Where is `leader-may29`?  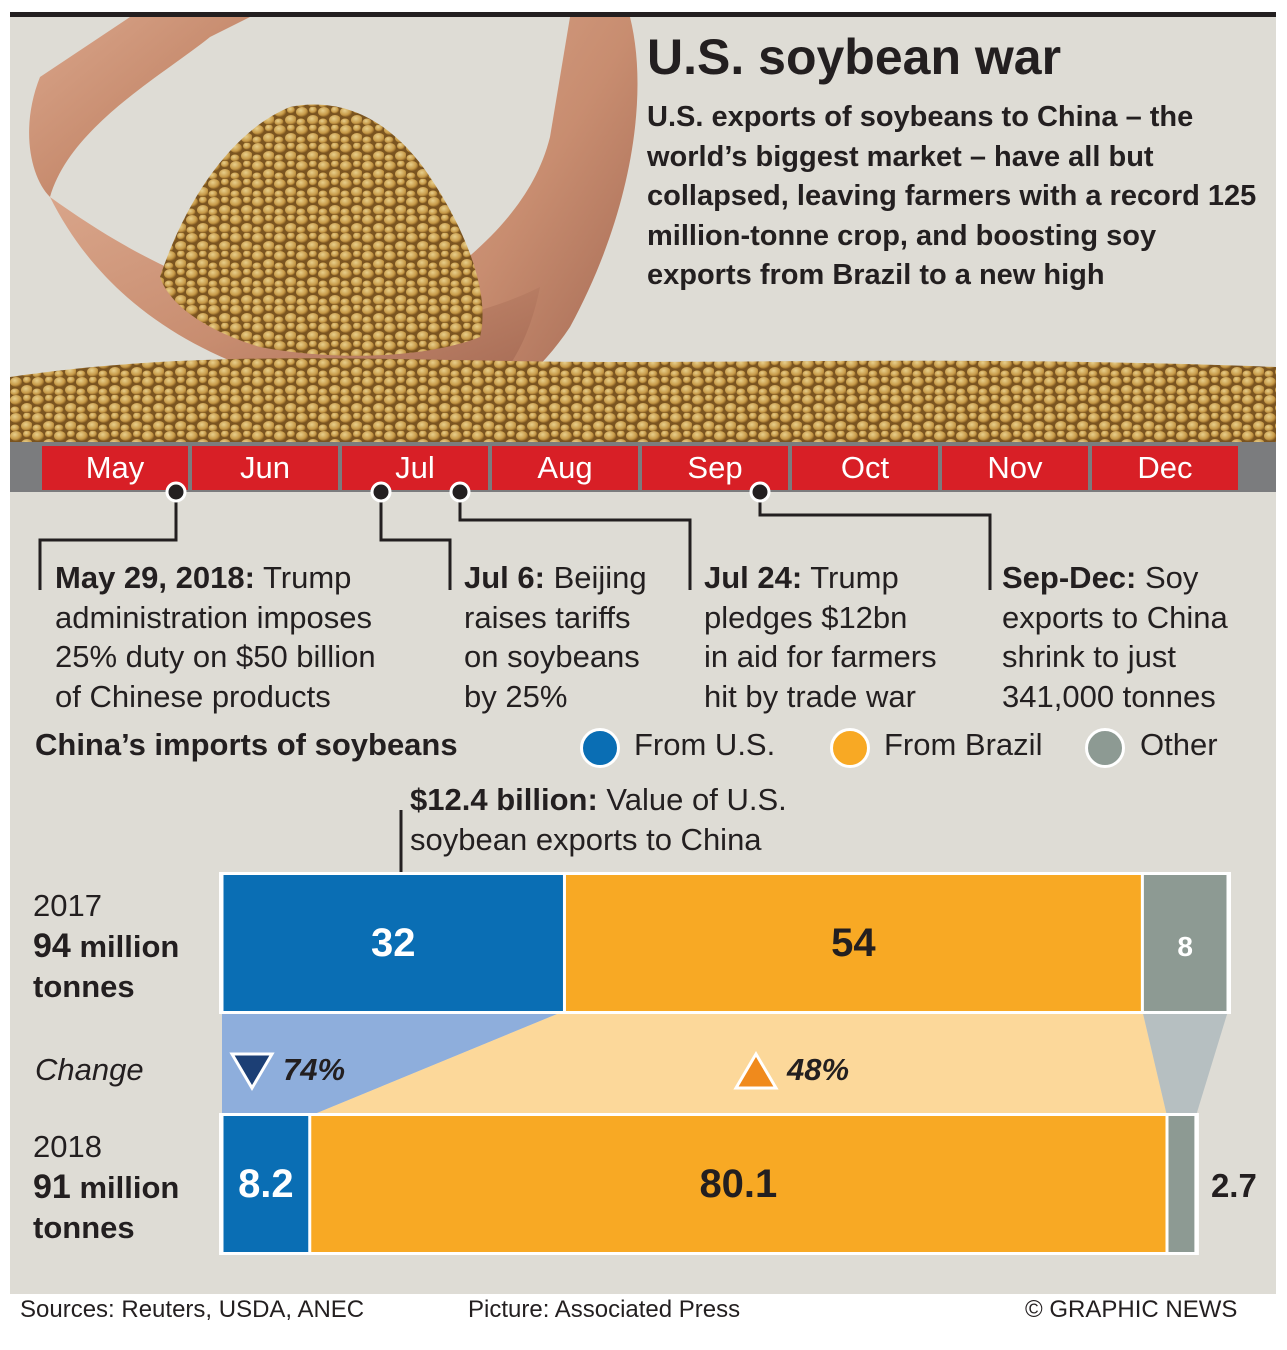
leader-may29 is located at coordinates (108, 541).